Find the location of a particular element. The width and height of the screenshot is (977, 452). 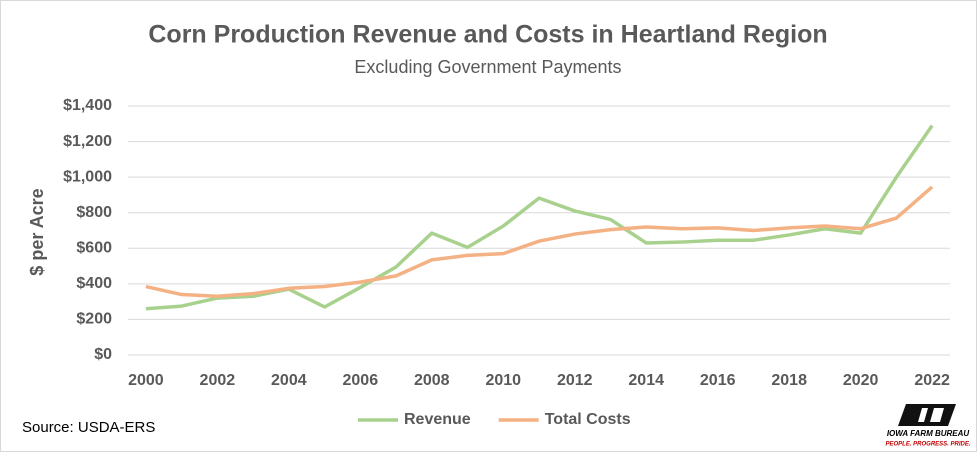

legend-label: Revenue is located at coordinates (437, 419).